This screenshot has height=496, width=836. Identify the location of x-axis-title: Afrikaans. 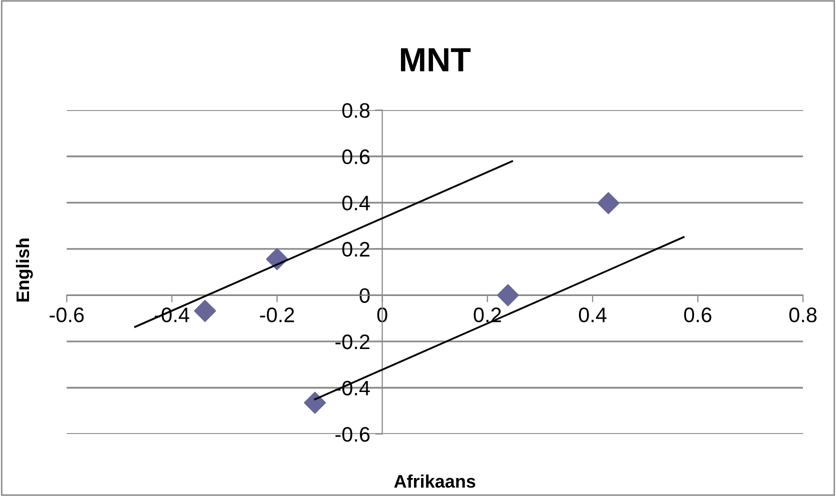
(435, 481).